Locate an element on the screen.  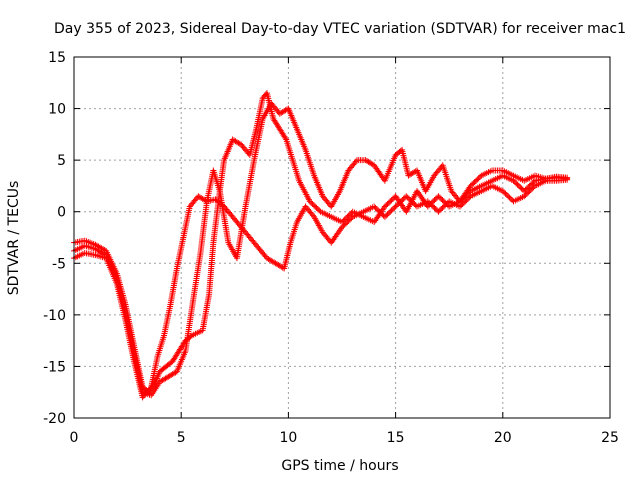
x-axis-label: GPS time / hours is located at coordinates (339, 466).